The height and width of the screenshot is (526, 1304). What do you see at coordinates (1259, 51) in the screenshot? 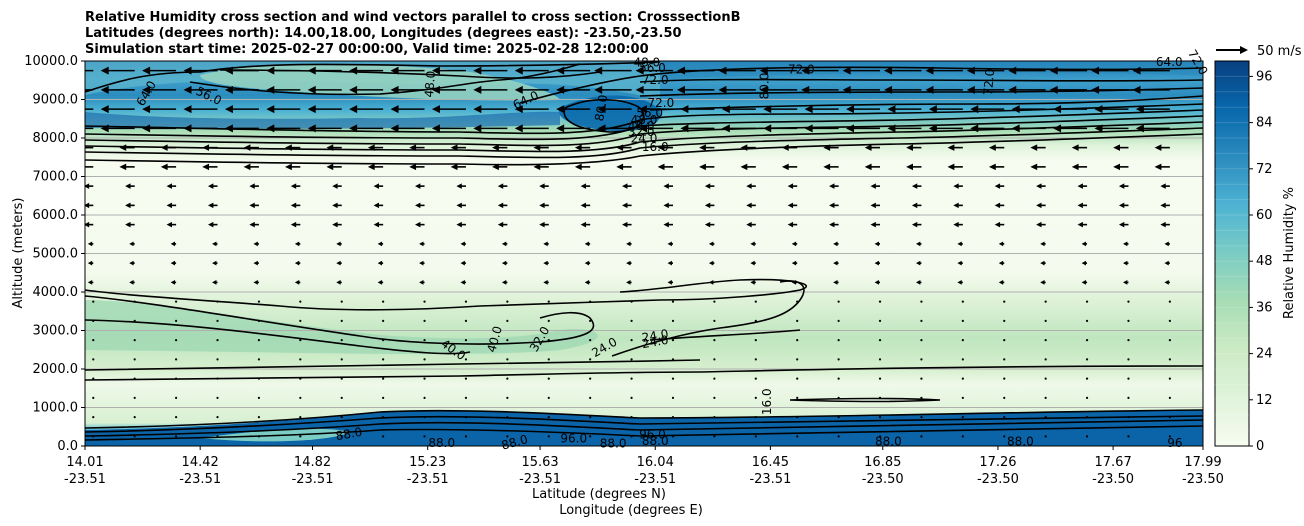
I see `quiver-key: 50 m/s` at bounding box center [1259, 51].